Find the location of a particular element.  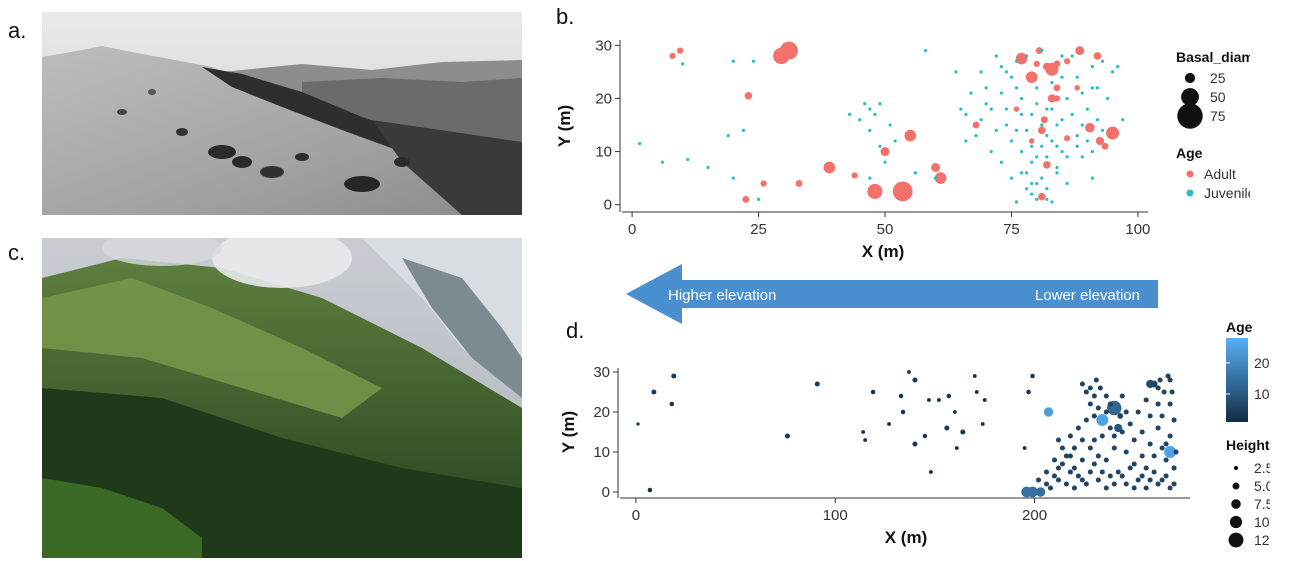

chart-d-y-tick-label: 10 is located at coordinates (601, 452).